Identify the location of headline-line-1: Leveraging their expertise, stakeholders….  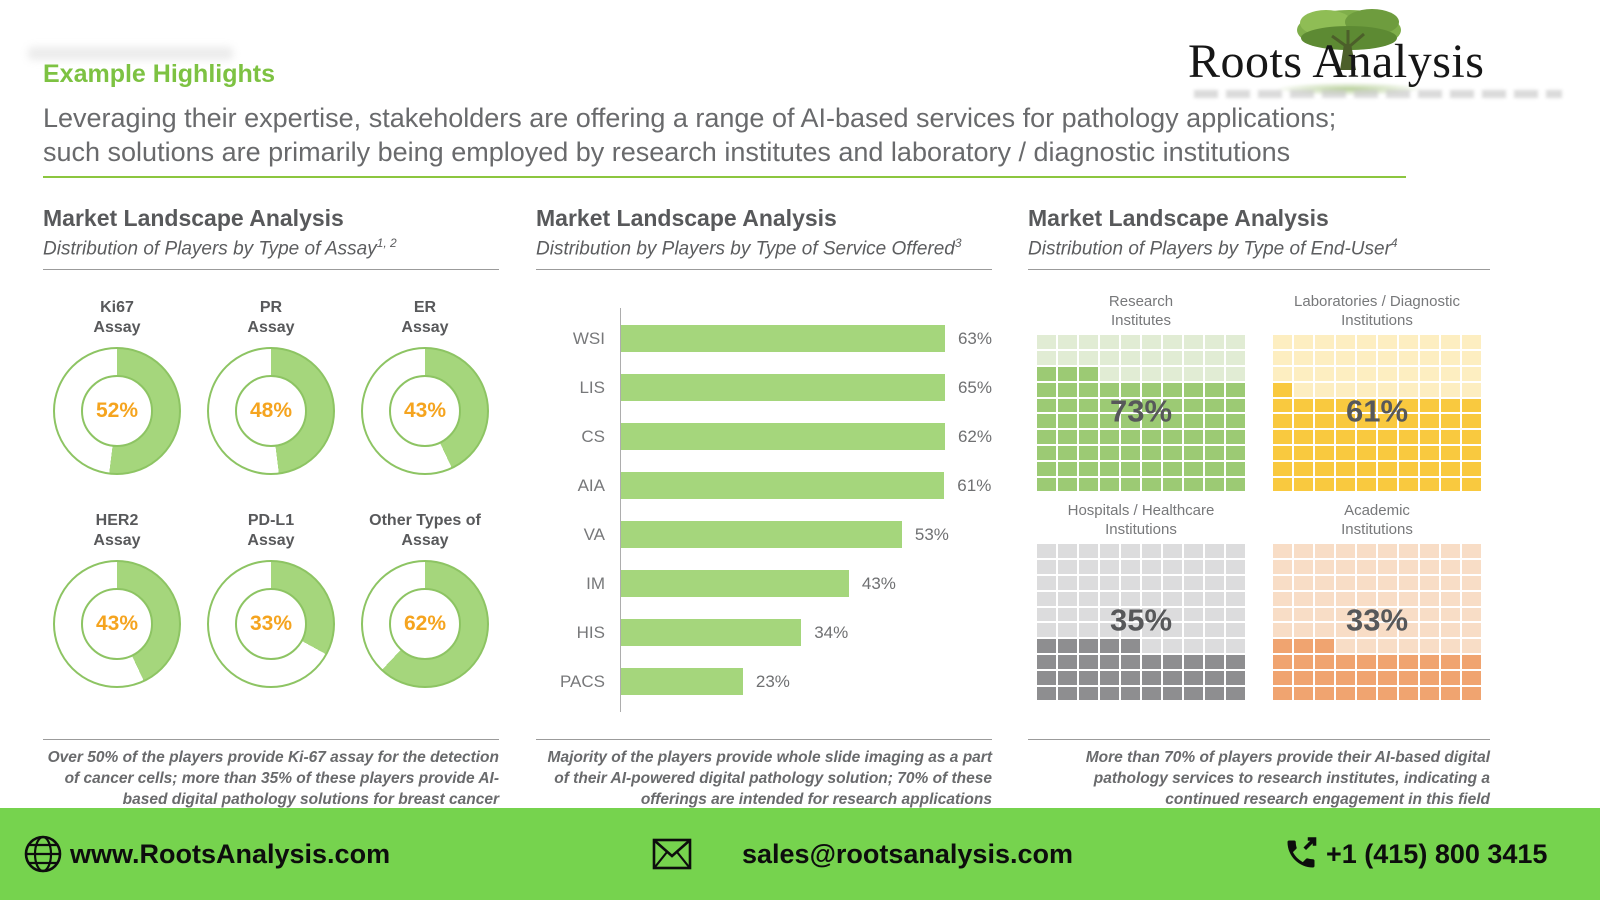
(690, 118).